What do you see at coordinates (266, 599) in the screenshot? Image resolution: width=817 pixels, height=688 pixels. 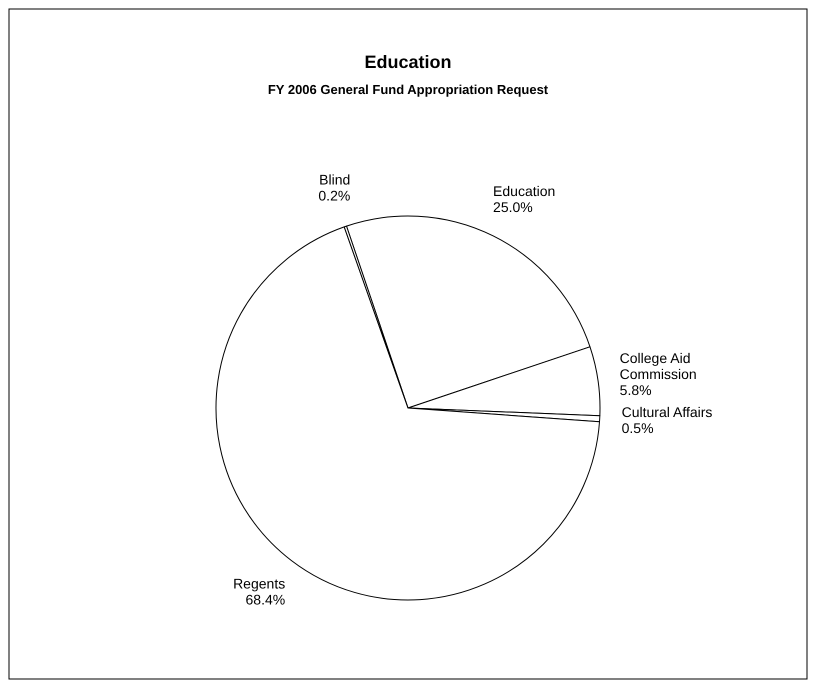 I see `data-label: 68.4%` at bounding box center [266, 599].